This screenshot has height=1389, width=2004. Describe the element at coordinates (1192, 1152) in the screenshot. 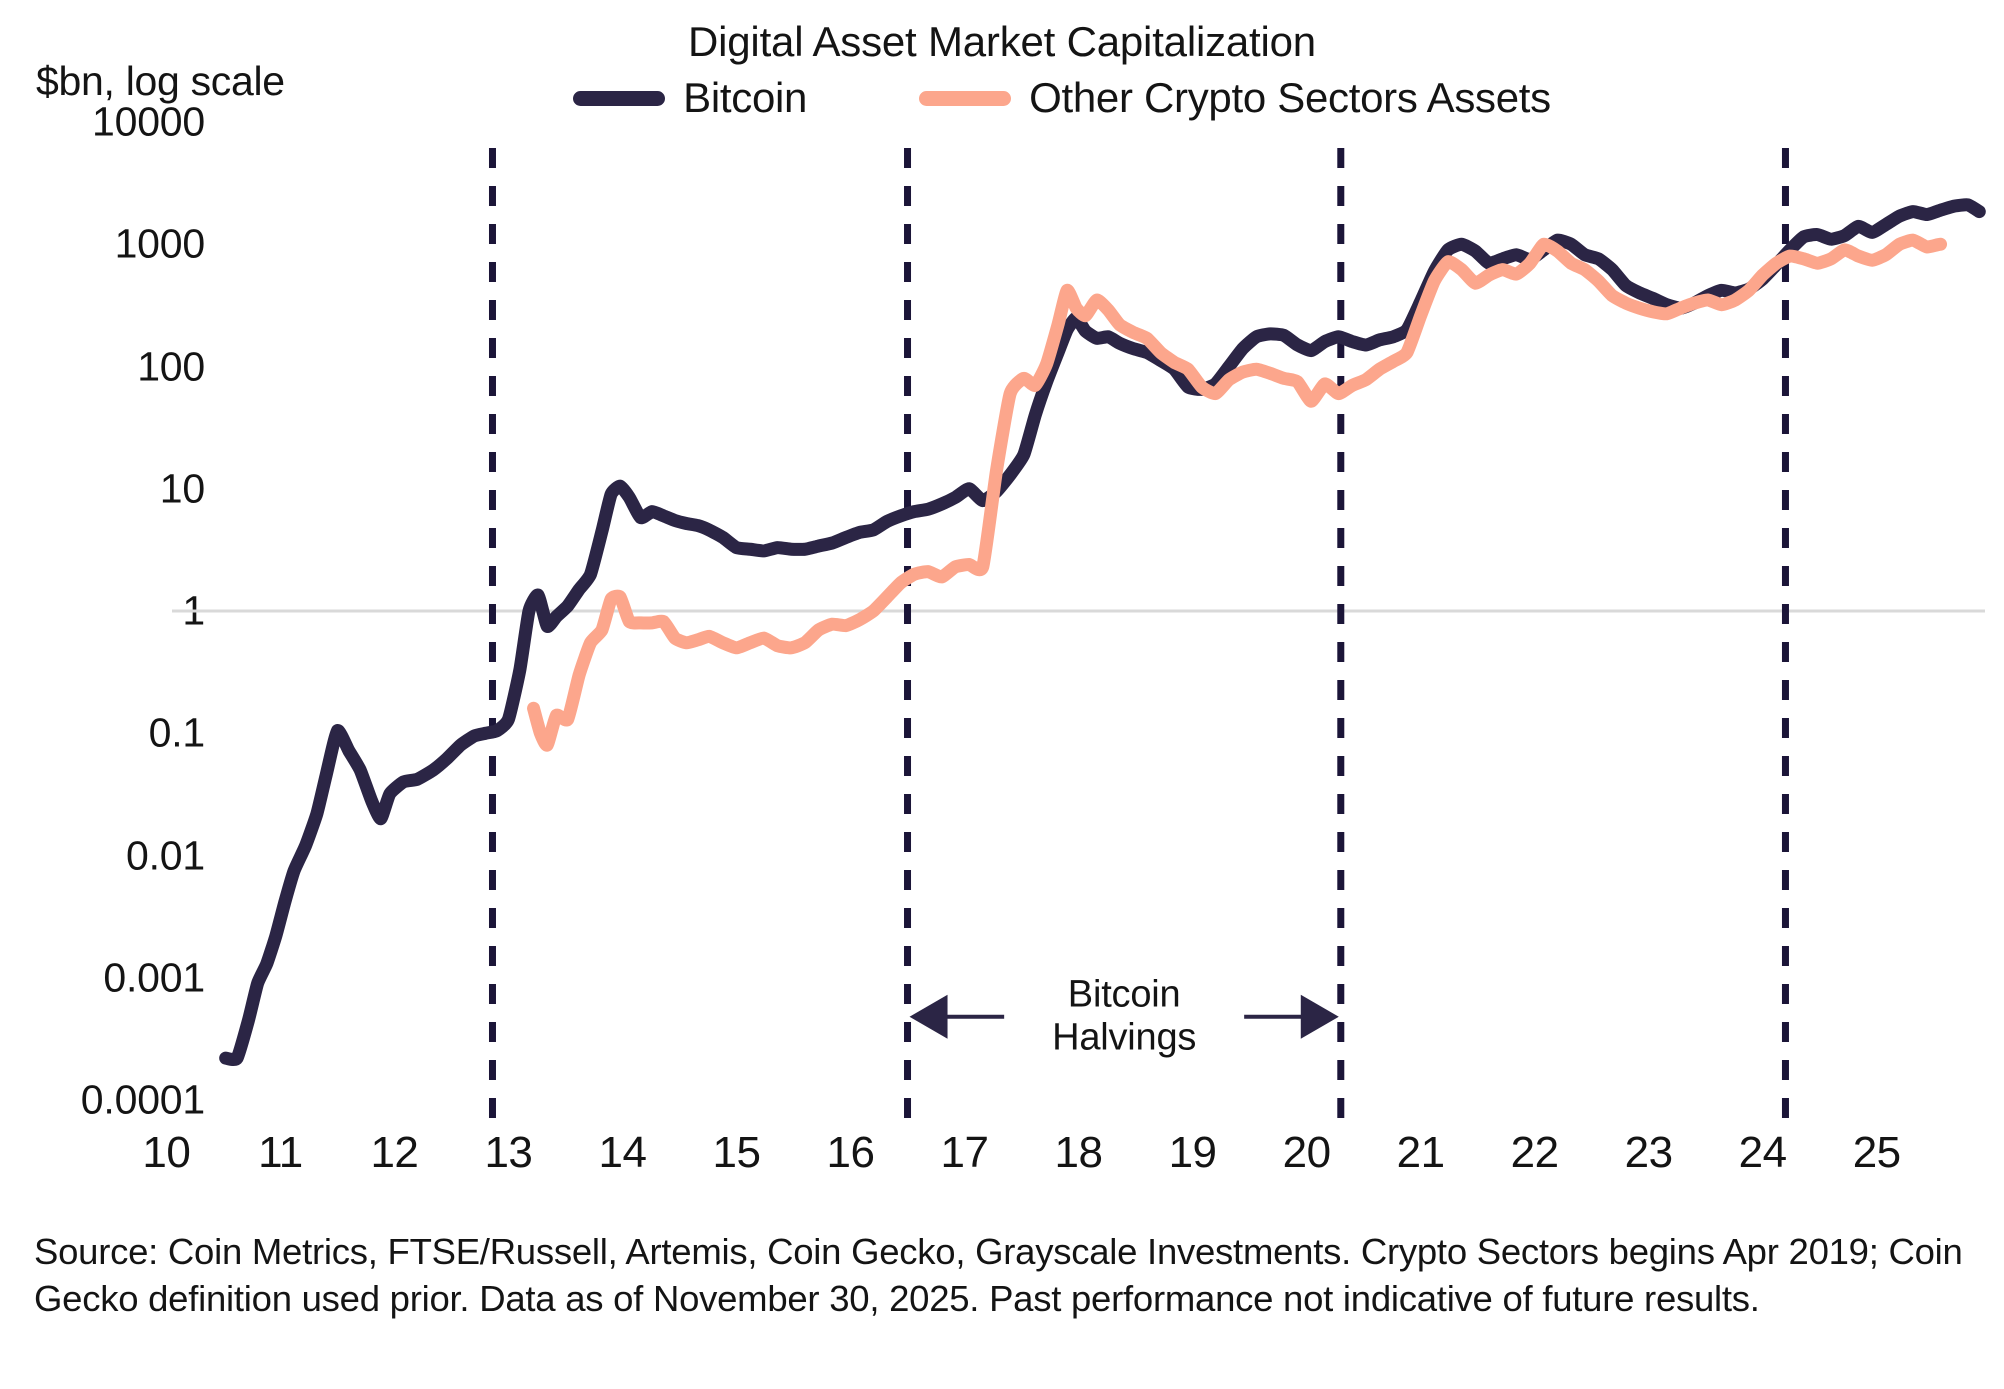

I see `x-tick-label: 19` at that location.